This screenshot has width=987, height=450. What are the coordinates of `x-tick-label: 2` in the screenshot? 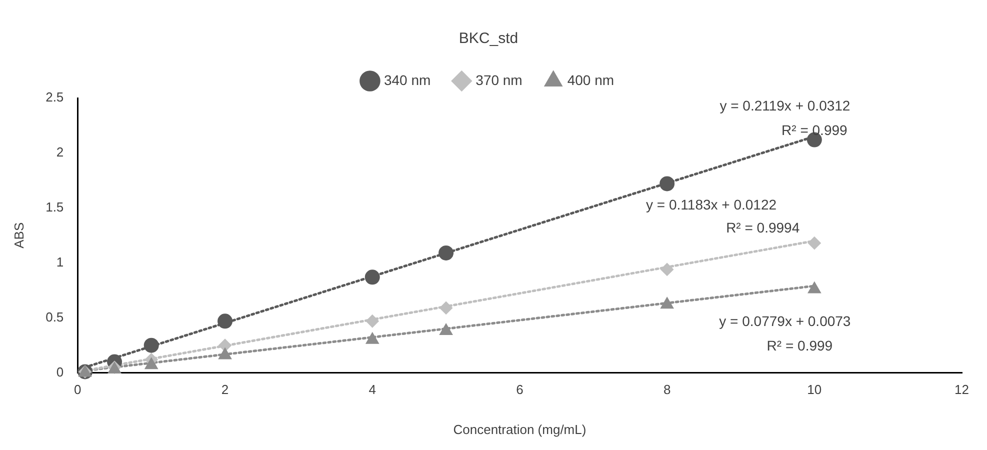 It's located at (225, 390).